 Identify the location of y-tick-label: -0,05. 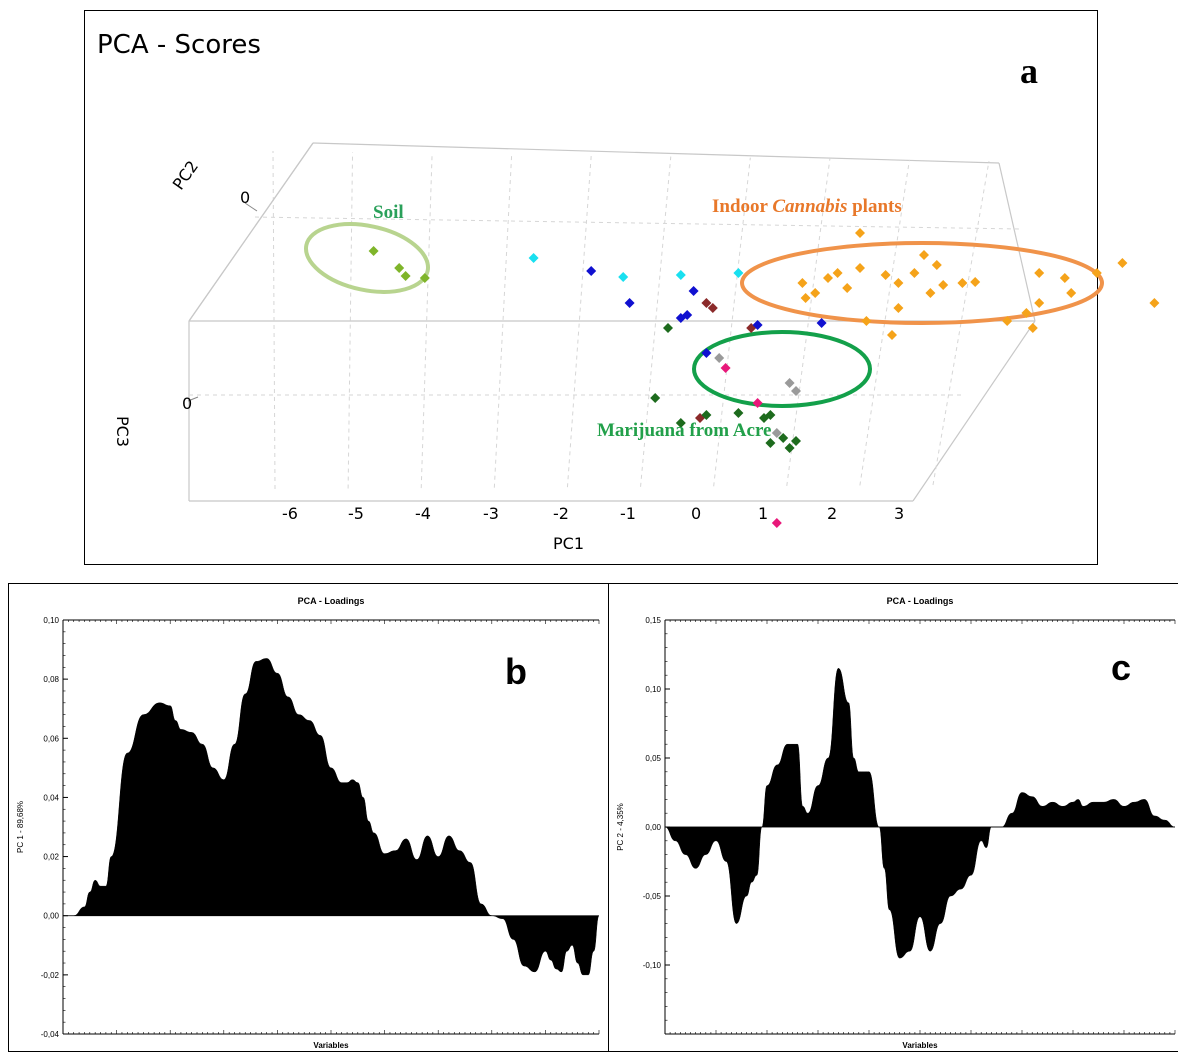
(652, 896).